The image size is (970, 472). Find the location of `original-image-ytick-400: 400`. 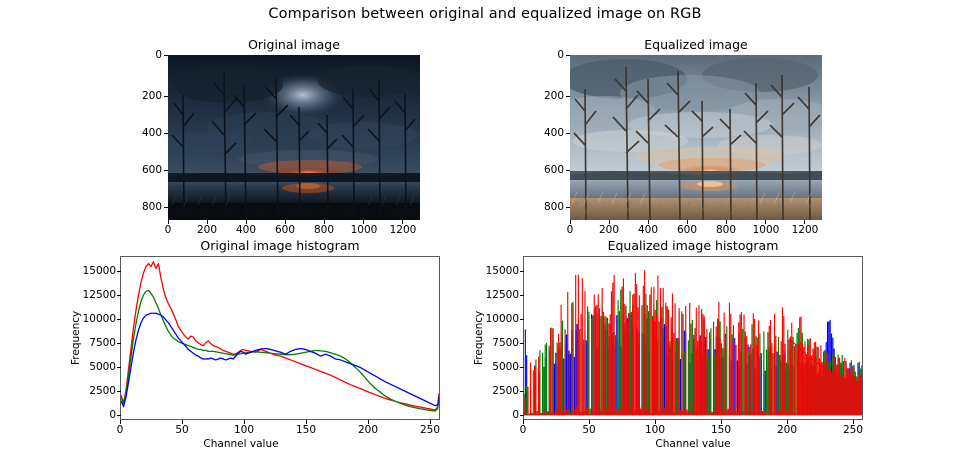

original-image-ytick-400: 400 is located at coordinates (151, 133).